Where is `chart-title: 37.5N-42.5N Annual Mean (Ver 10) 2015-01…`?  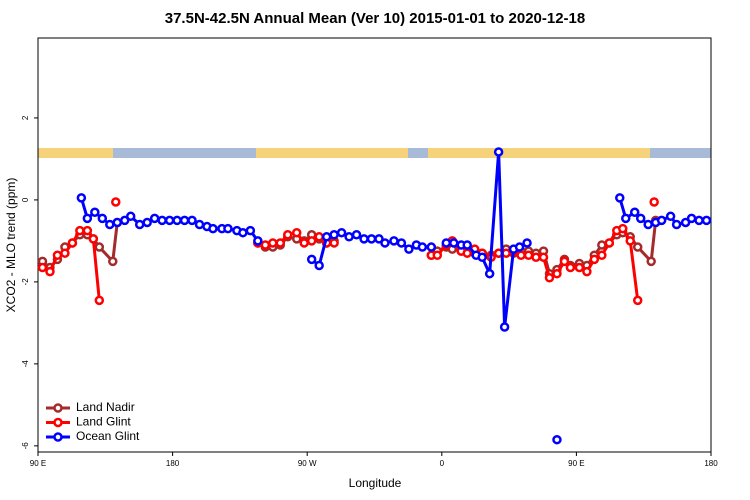
chart-title: 37.5N-42.5N Annual Mean (Ver 10) 2015-01… is located at coordinates (375, 18).